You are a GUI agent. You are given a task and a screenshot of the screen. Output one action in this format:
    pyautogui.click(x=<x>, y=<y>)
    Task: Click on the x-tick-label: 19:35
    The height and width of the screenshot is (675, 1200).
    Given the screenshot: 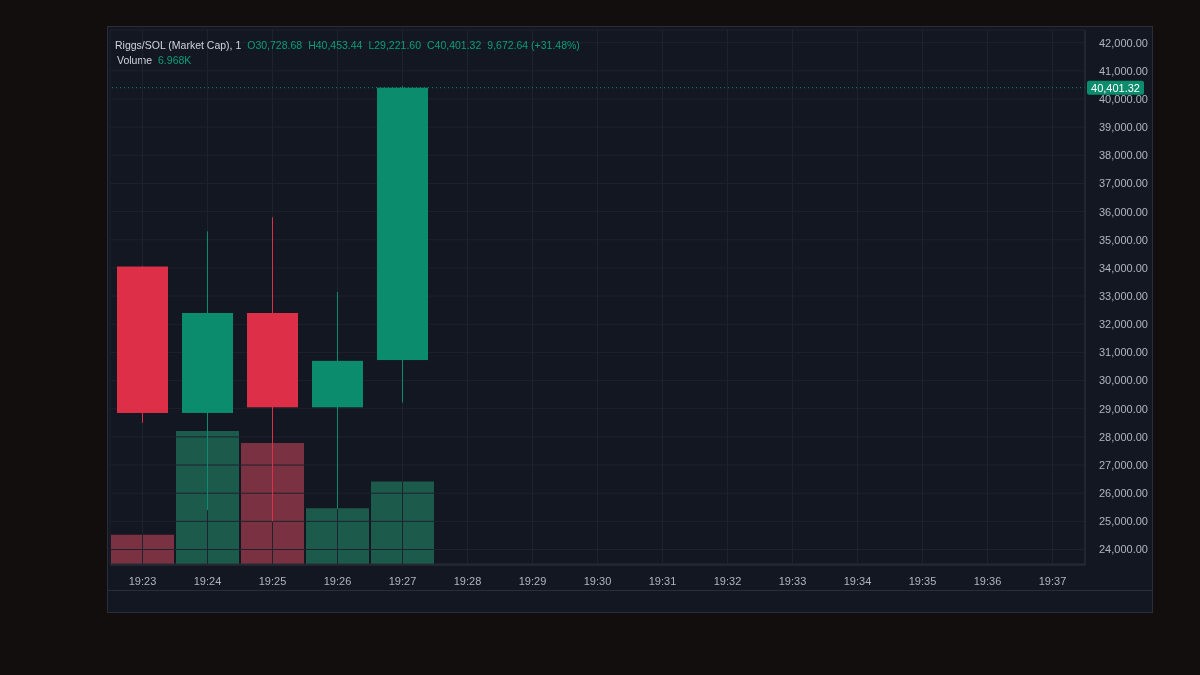 What is the action you would take?
    pyautogui.click(x=922, y=580)
    